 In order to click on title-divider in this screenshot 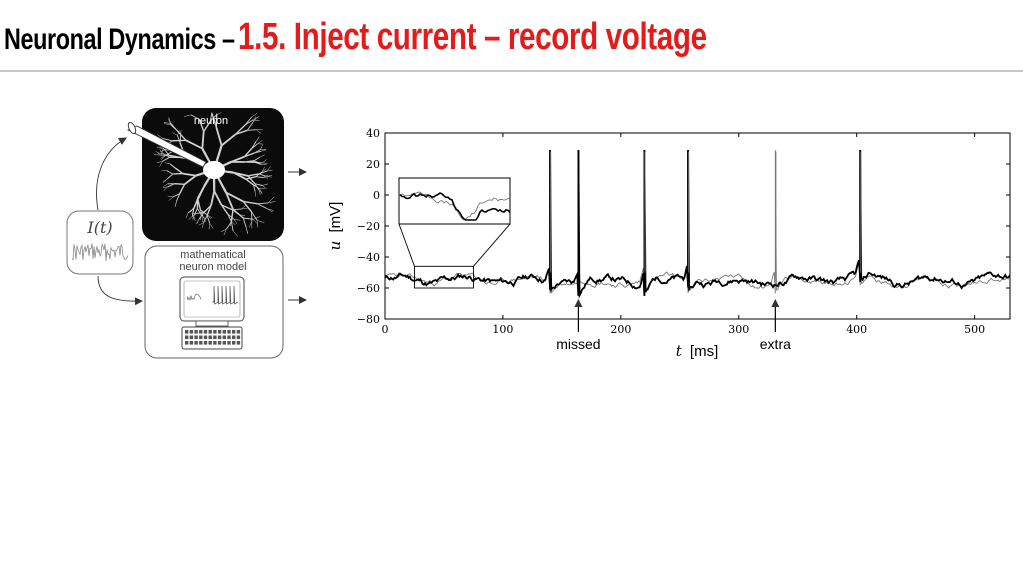, I will do `click(511, 71)`.